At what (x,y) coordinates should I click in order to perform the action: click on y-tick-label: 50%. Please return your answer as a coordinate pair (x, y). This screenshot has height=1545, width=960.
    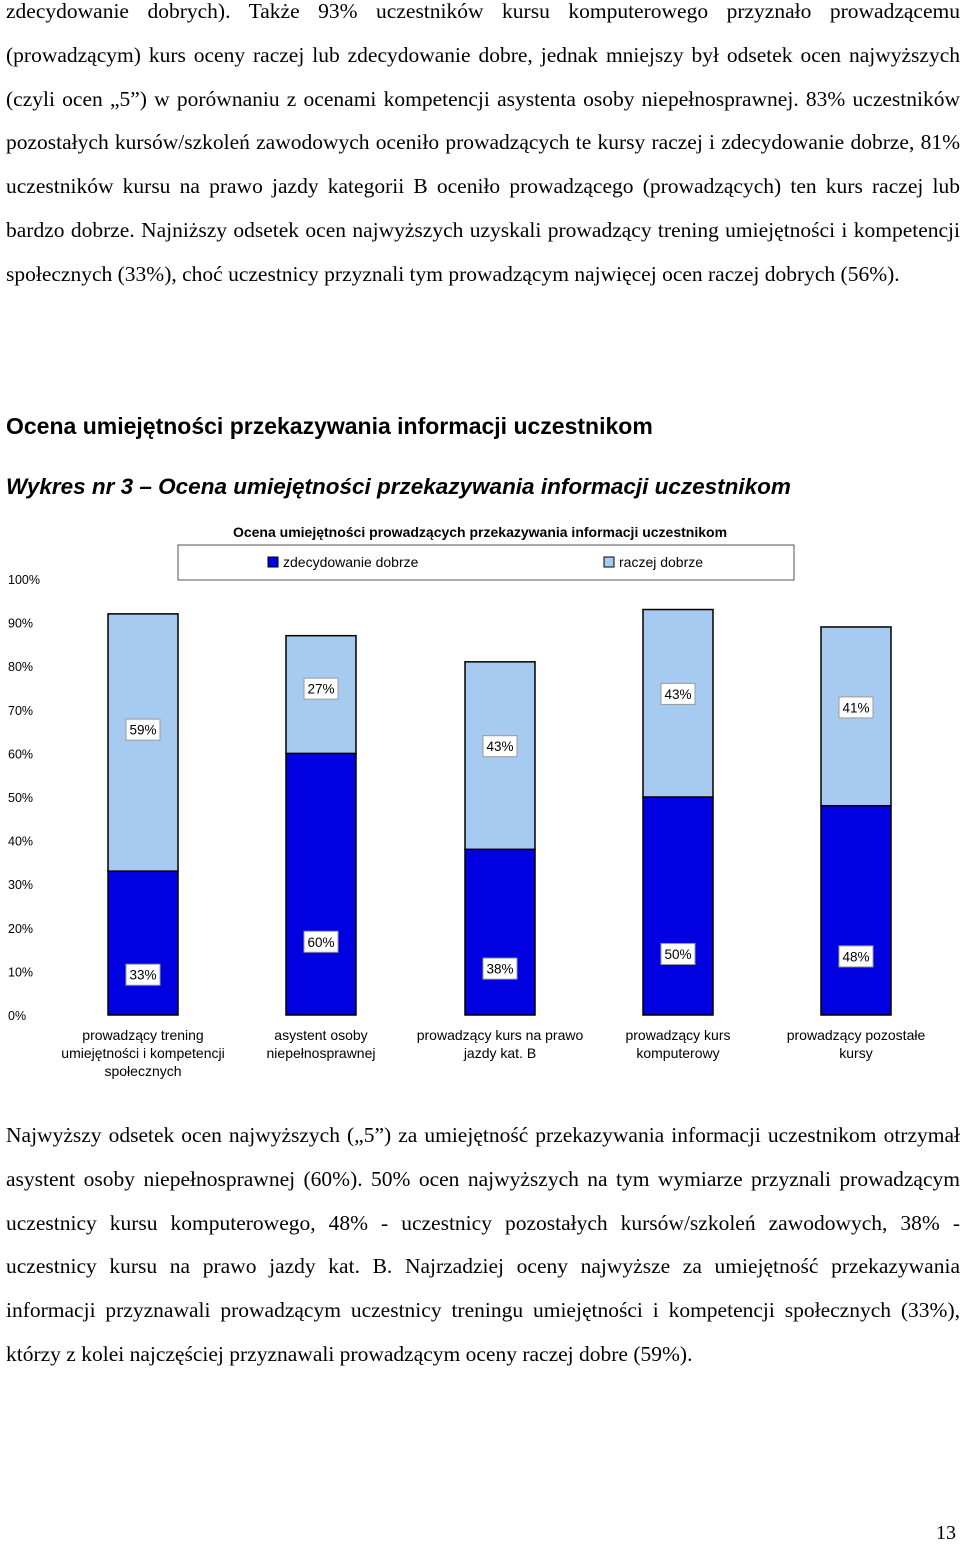
    Looking at the image, I should click on (20, 798).